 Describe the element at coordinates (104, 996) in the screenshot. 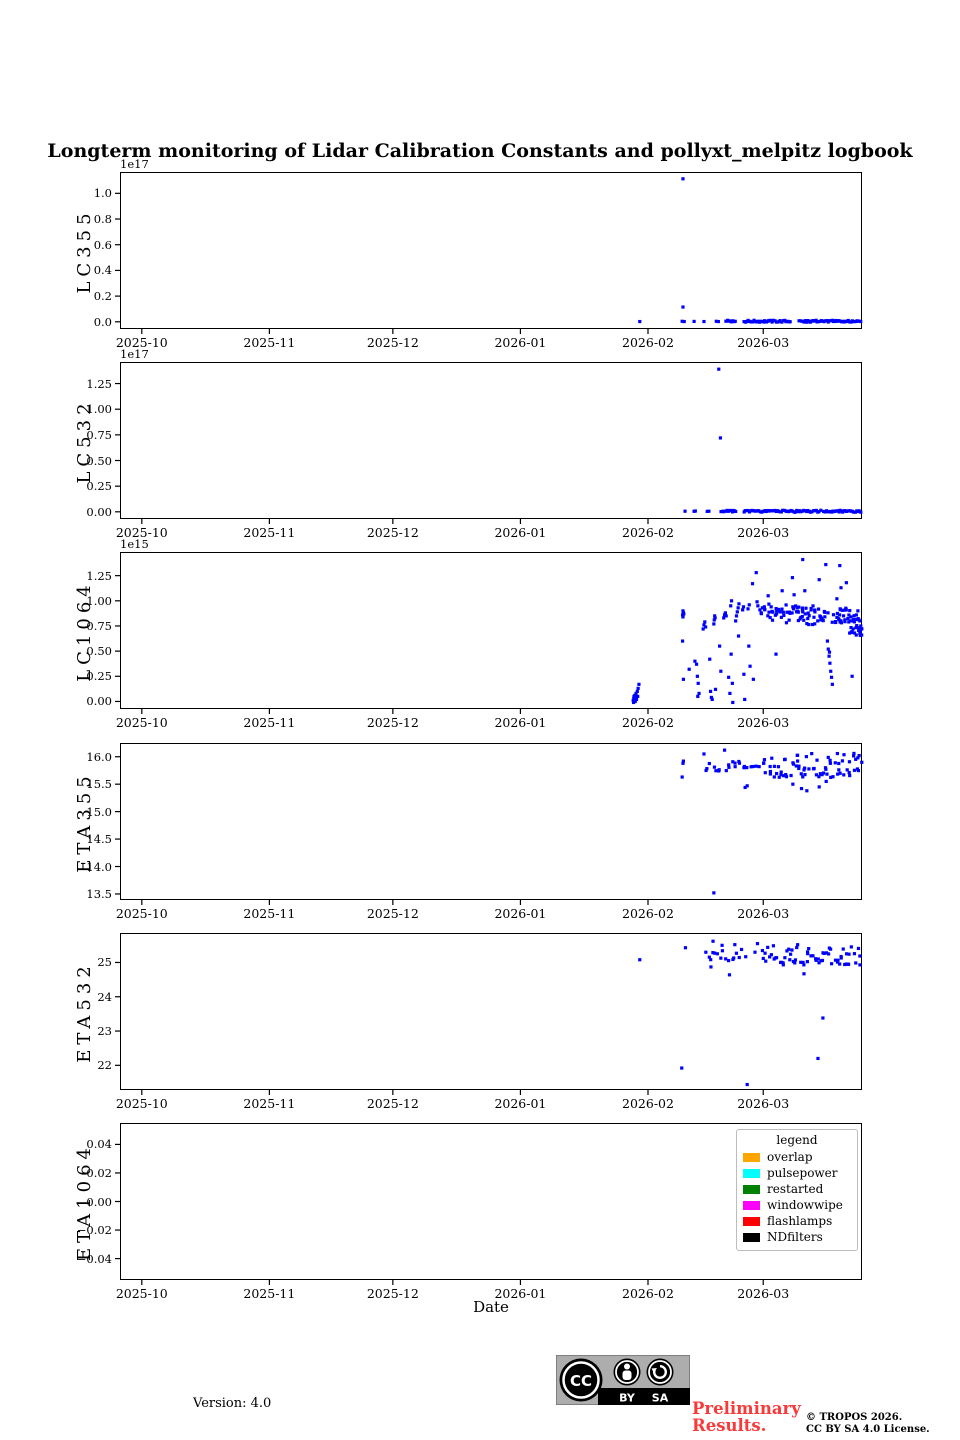

I see `y-tick-label: 24` at that location.